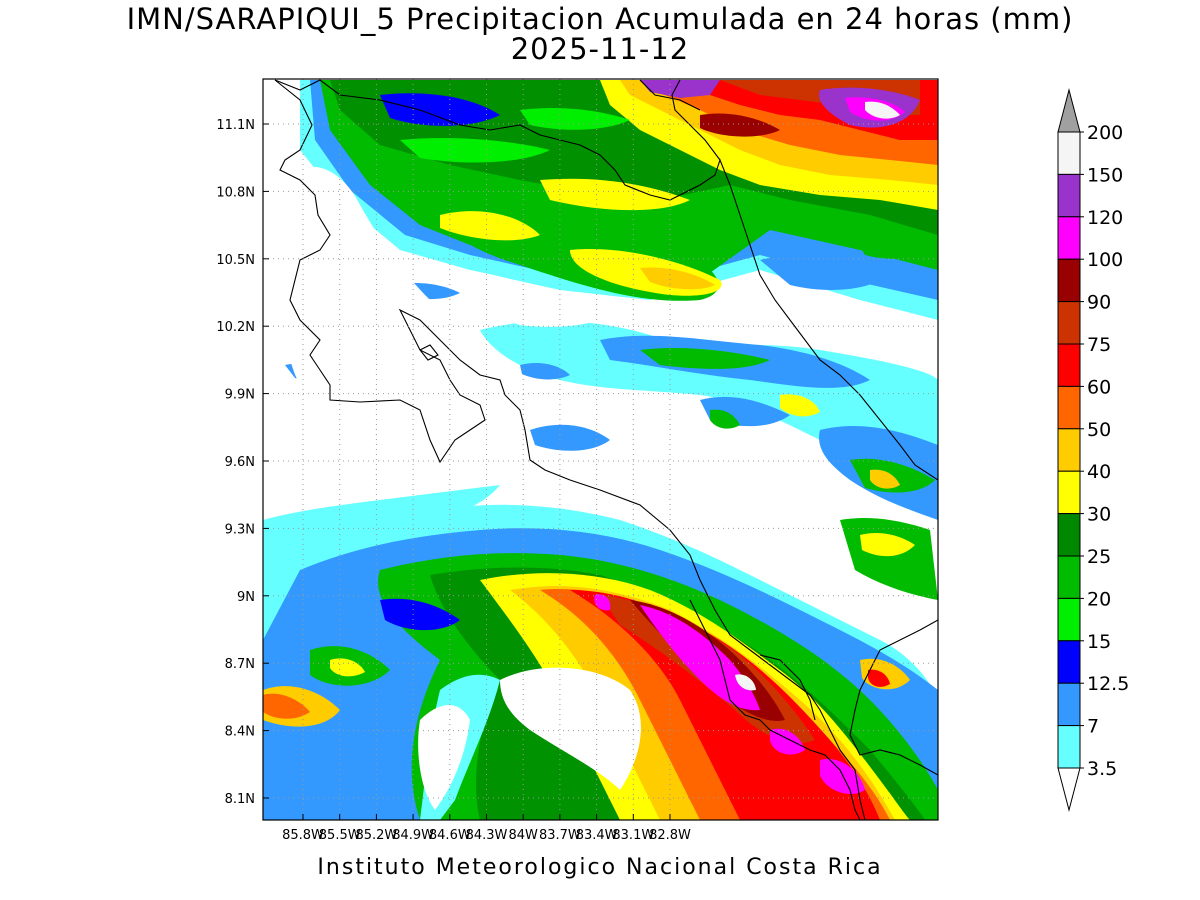 This screenshot has width=1200, height=900. What do you see at coordinates (670, 835) in the screenshot?
I see `lon-tick-label: 82.8W` at bounding box center [670, 835].